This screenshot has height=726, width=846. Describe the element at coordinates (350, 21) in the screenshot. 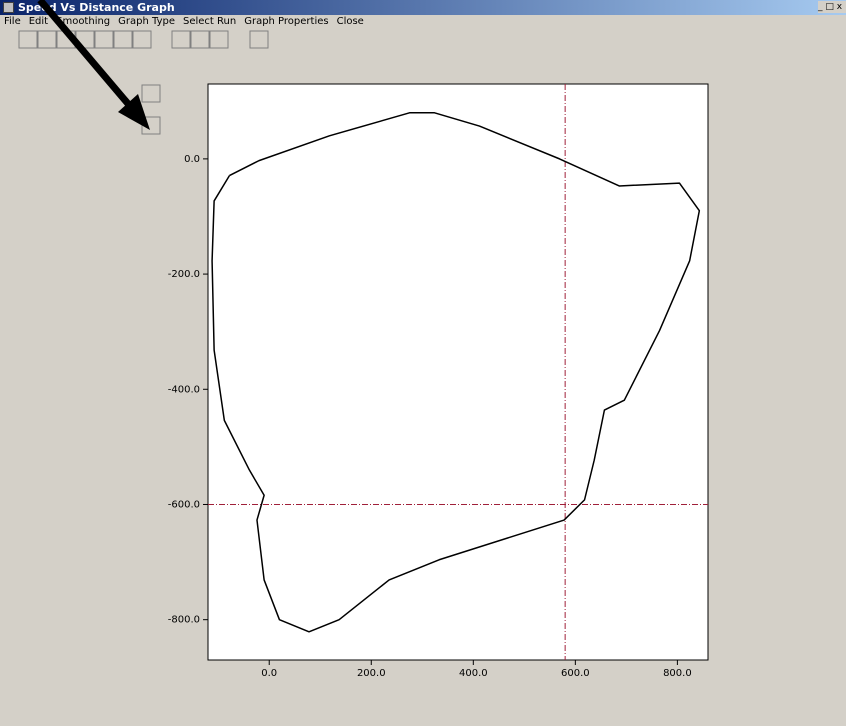

I see `menu-item: Close` at that location.